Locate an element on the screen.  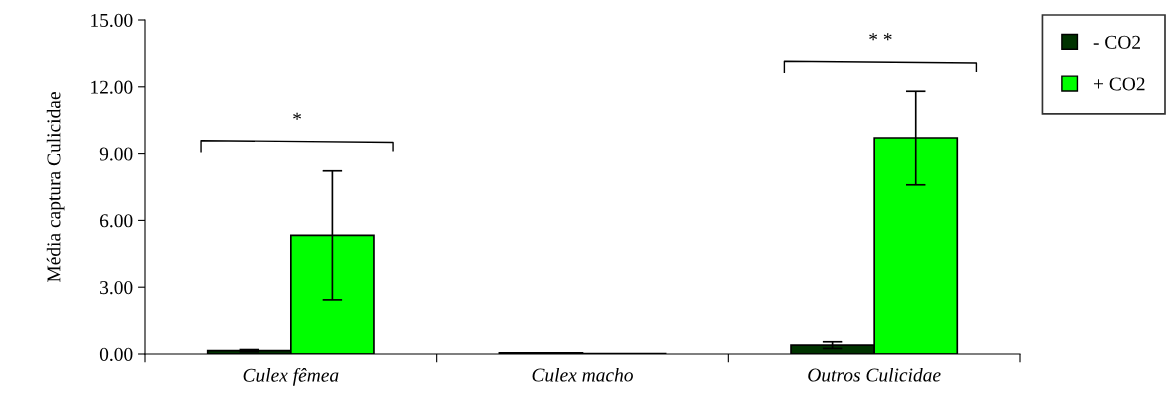
y-tick-label: 12.00 is located at coordinates (112, 87).